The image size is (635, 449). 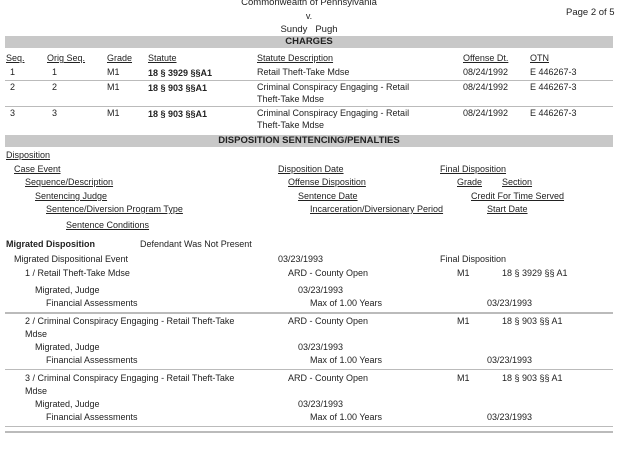 What do you see at coordinates (55, 72) in the screenshot?
I see `orig-seq: 1` at bounding box center [55, 72].